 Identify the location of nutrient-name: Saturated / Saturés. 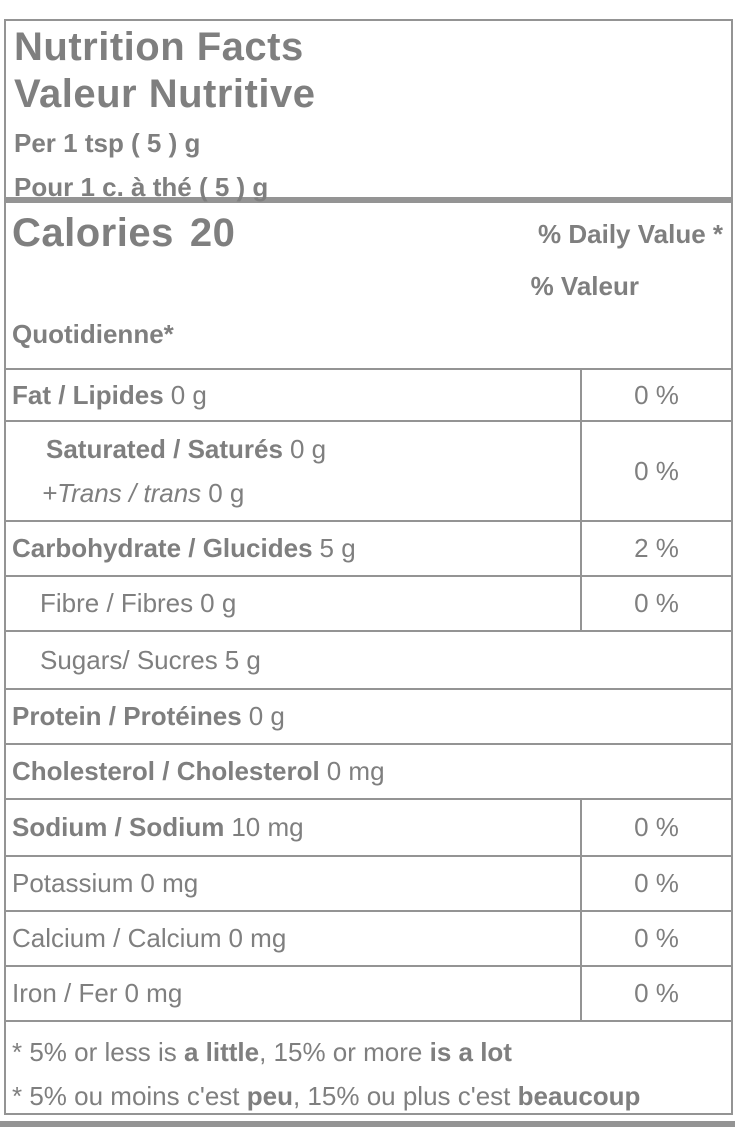
(164, 449).